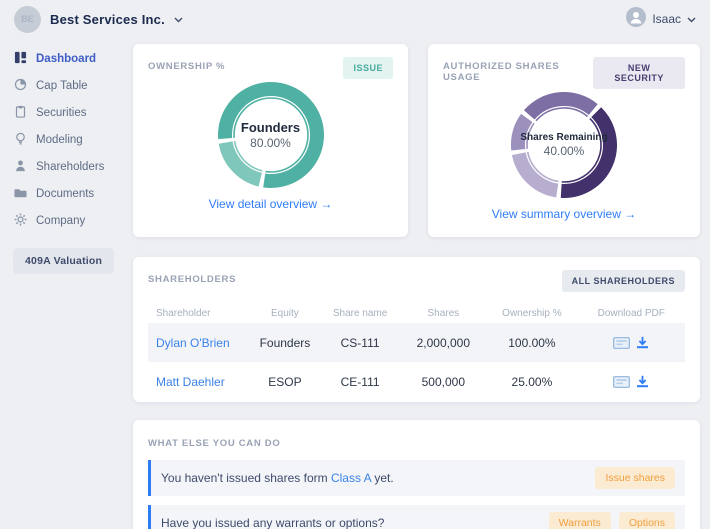 The image size is (710, 529). What do you see at coordinates (532, 342) in the screenshot?
I see `ownership-cell: 100.00%` at bounding box center [532, 342].